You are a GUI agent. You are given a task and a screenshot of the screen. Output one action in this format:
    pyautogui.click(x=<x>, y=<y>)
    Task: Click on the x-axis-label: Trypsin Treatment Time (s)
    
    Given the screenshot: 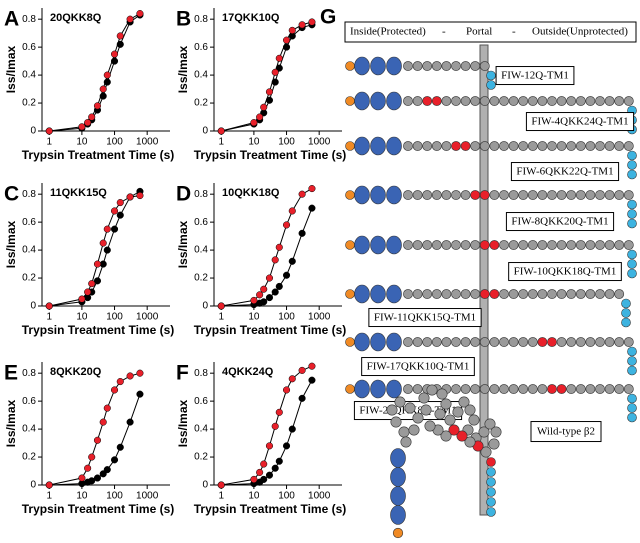 What is the action you would take?
    pyautogui.click(x=98, y=155)
    